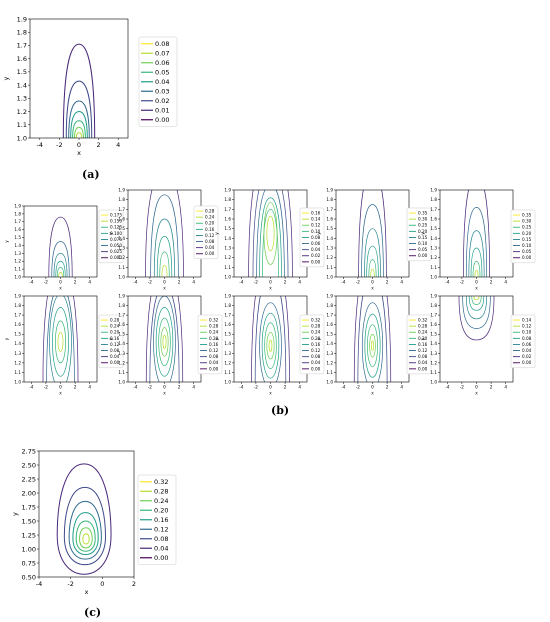 The height and width of the screenshot is (622, 550). Describe the element at coordinates (162, 73) in the screenshot. I see `legend-label: 0.05` at that location.